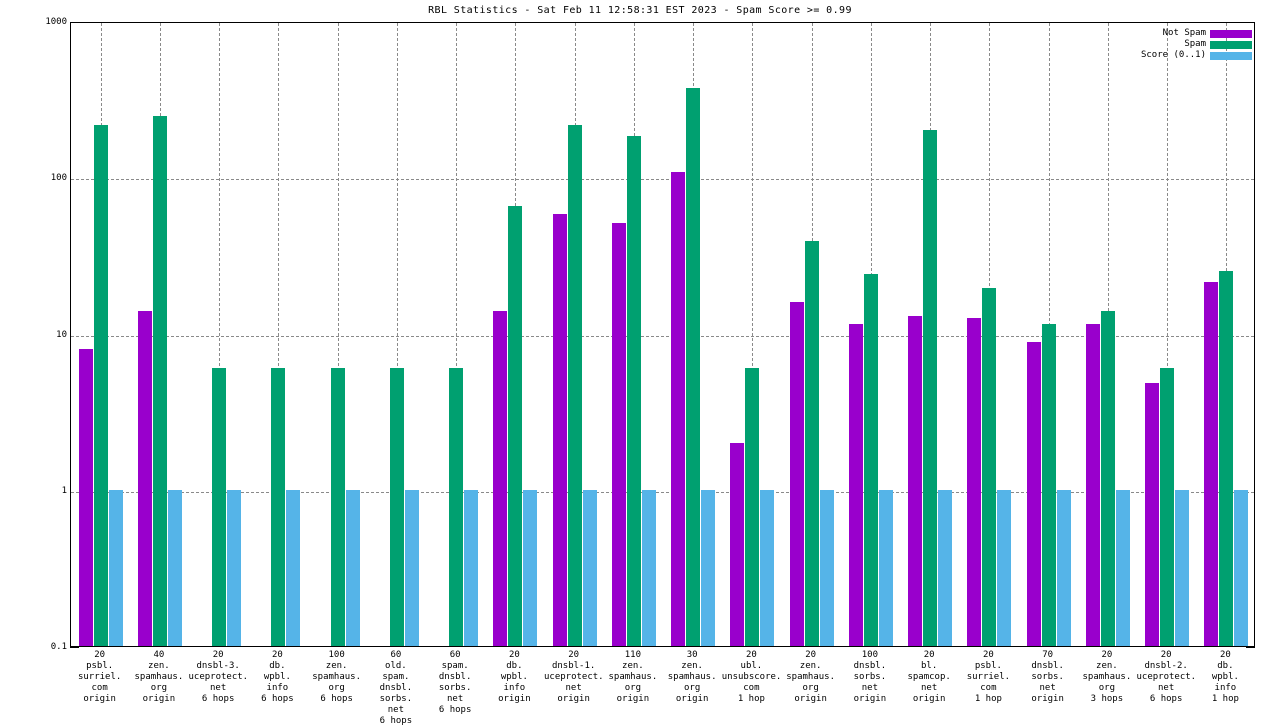  Describe the element at coordinates (1107, 677) in the screenshot. I see `x-tick-label: 20 zen. spamhaus. org 3 hops` at that location.